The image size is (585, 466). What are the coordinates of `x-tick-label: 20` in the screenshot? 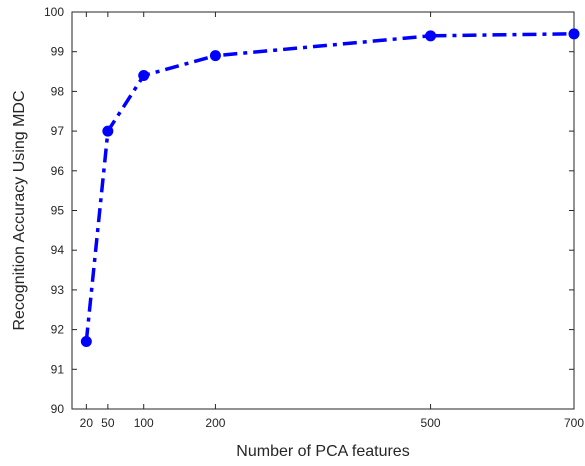 It's located at (87, 423).